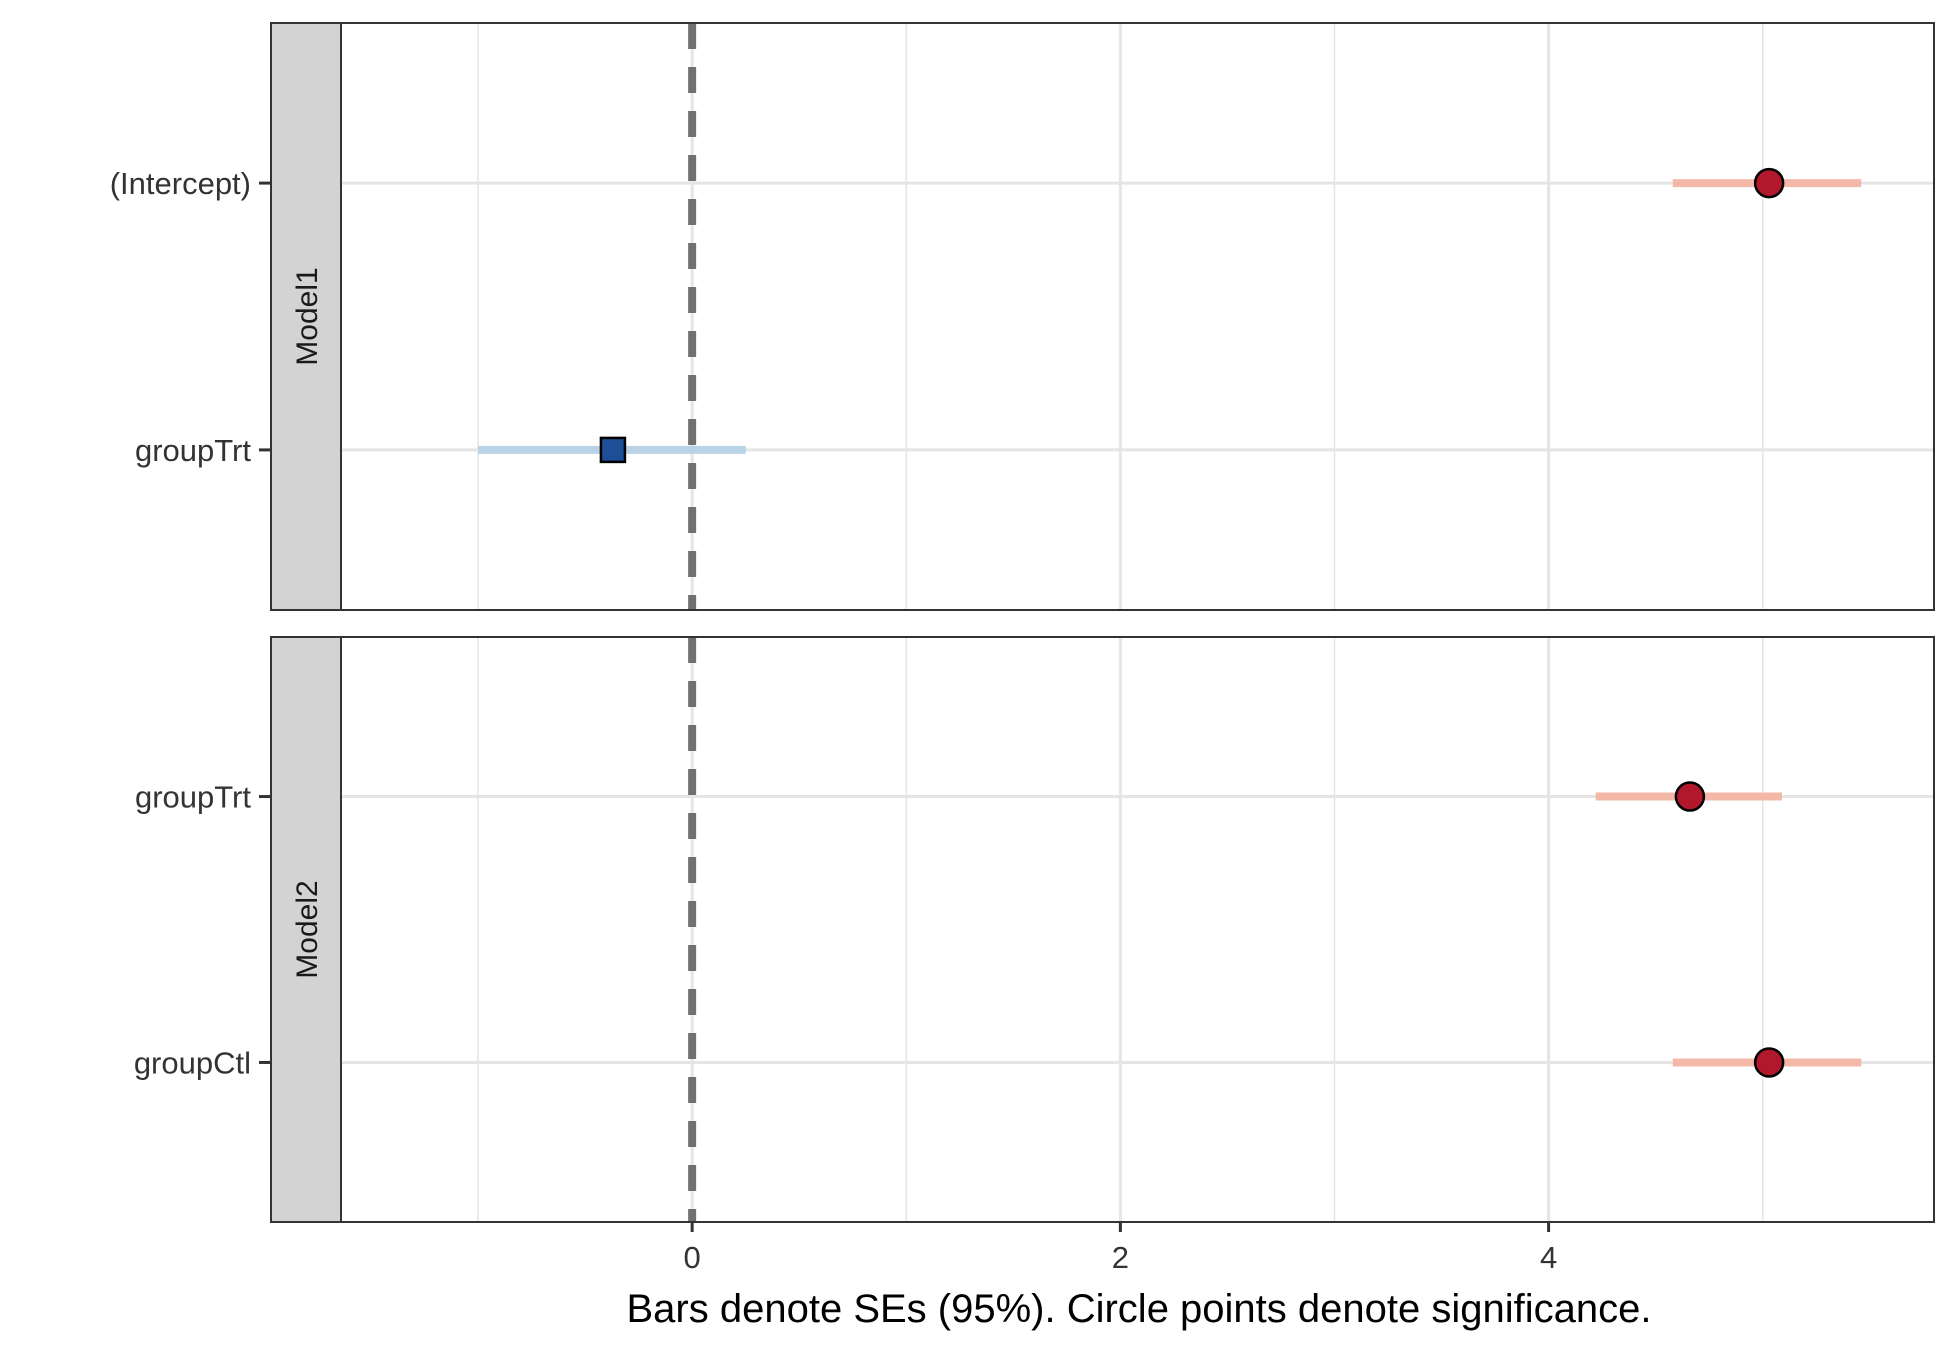 This screenshot has width=1950, height=1355. Describe the element at coordinates (1548, 1257) in the screenshot. I see `x-tick-label: 4` at that location.